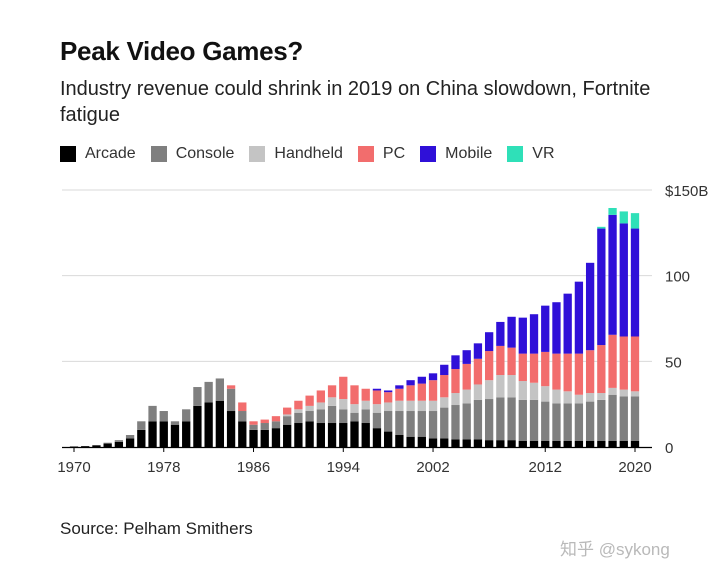  What do you see at coordinates (635, 394) in the screenshot?
I see `bar-segment-handheld-2020` at bounding box center [635, 394].